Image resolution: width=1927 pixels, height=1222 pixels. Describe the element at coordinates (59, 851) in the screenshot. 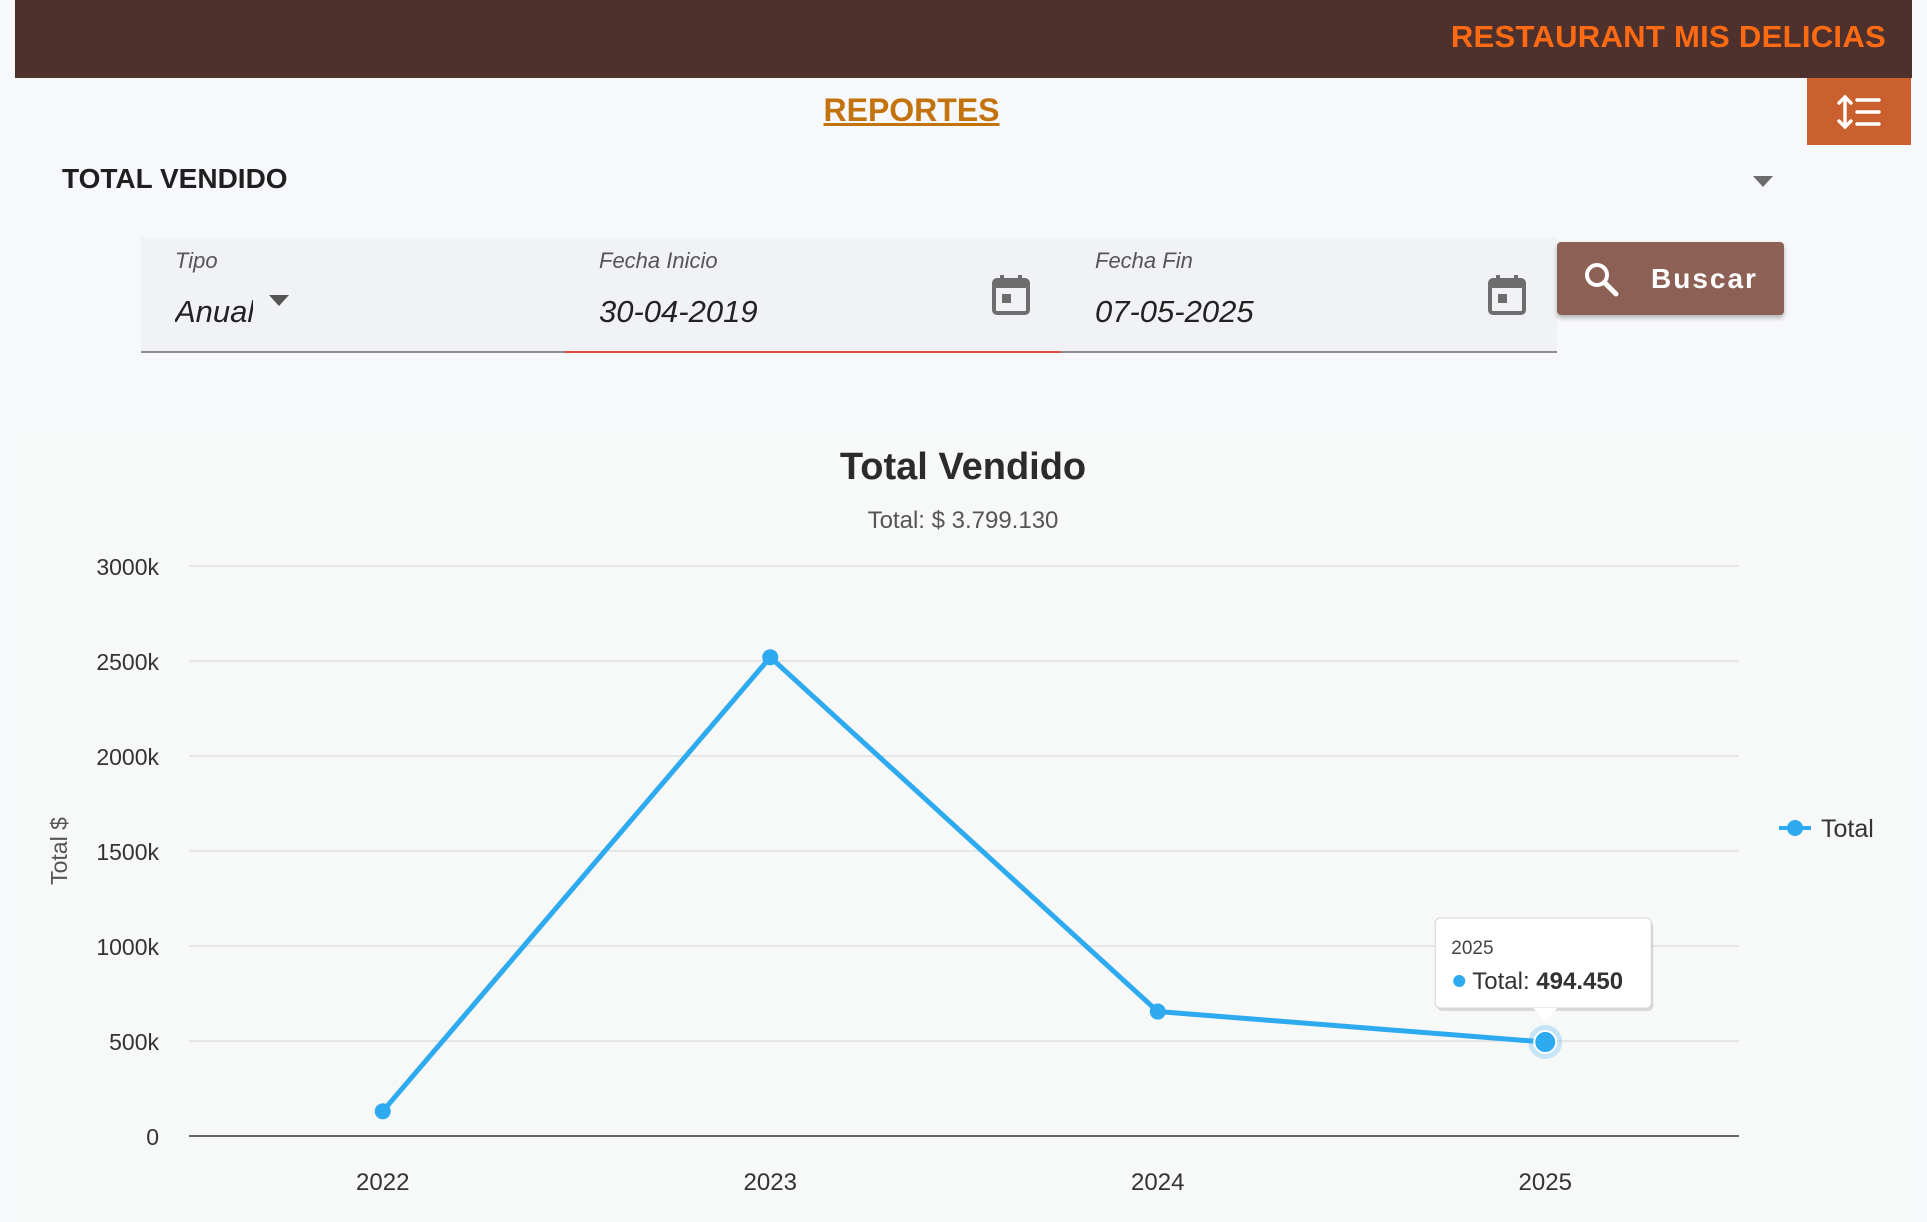

I see `y-axis-label: Total $` at that location.